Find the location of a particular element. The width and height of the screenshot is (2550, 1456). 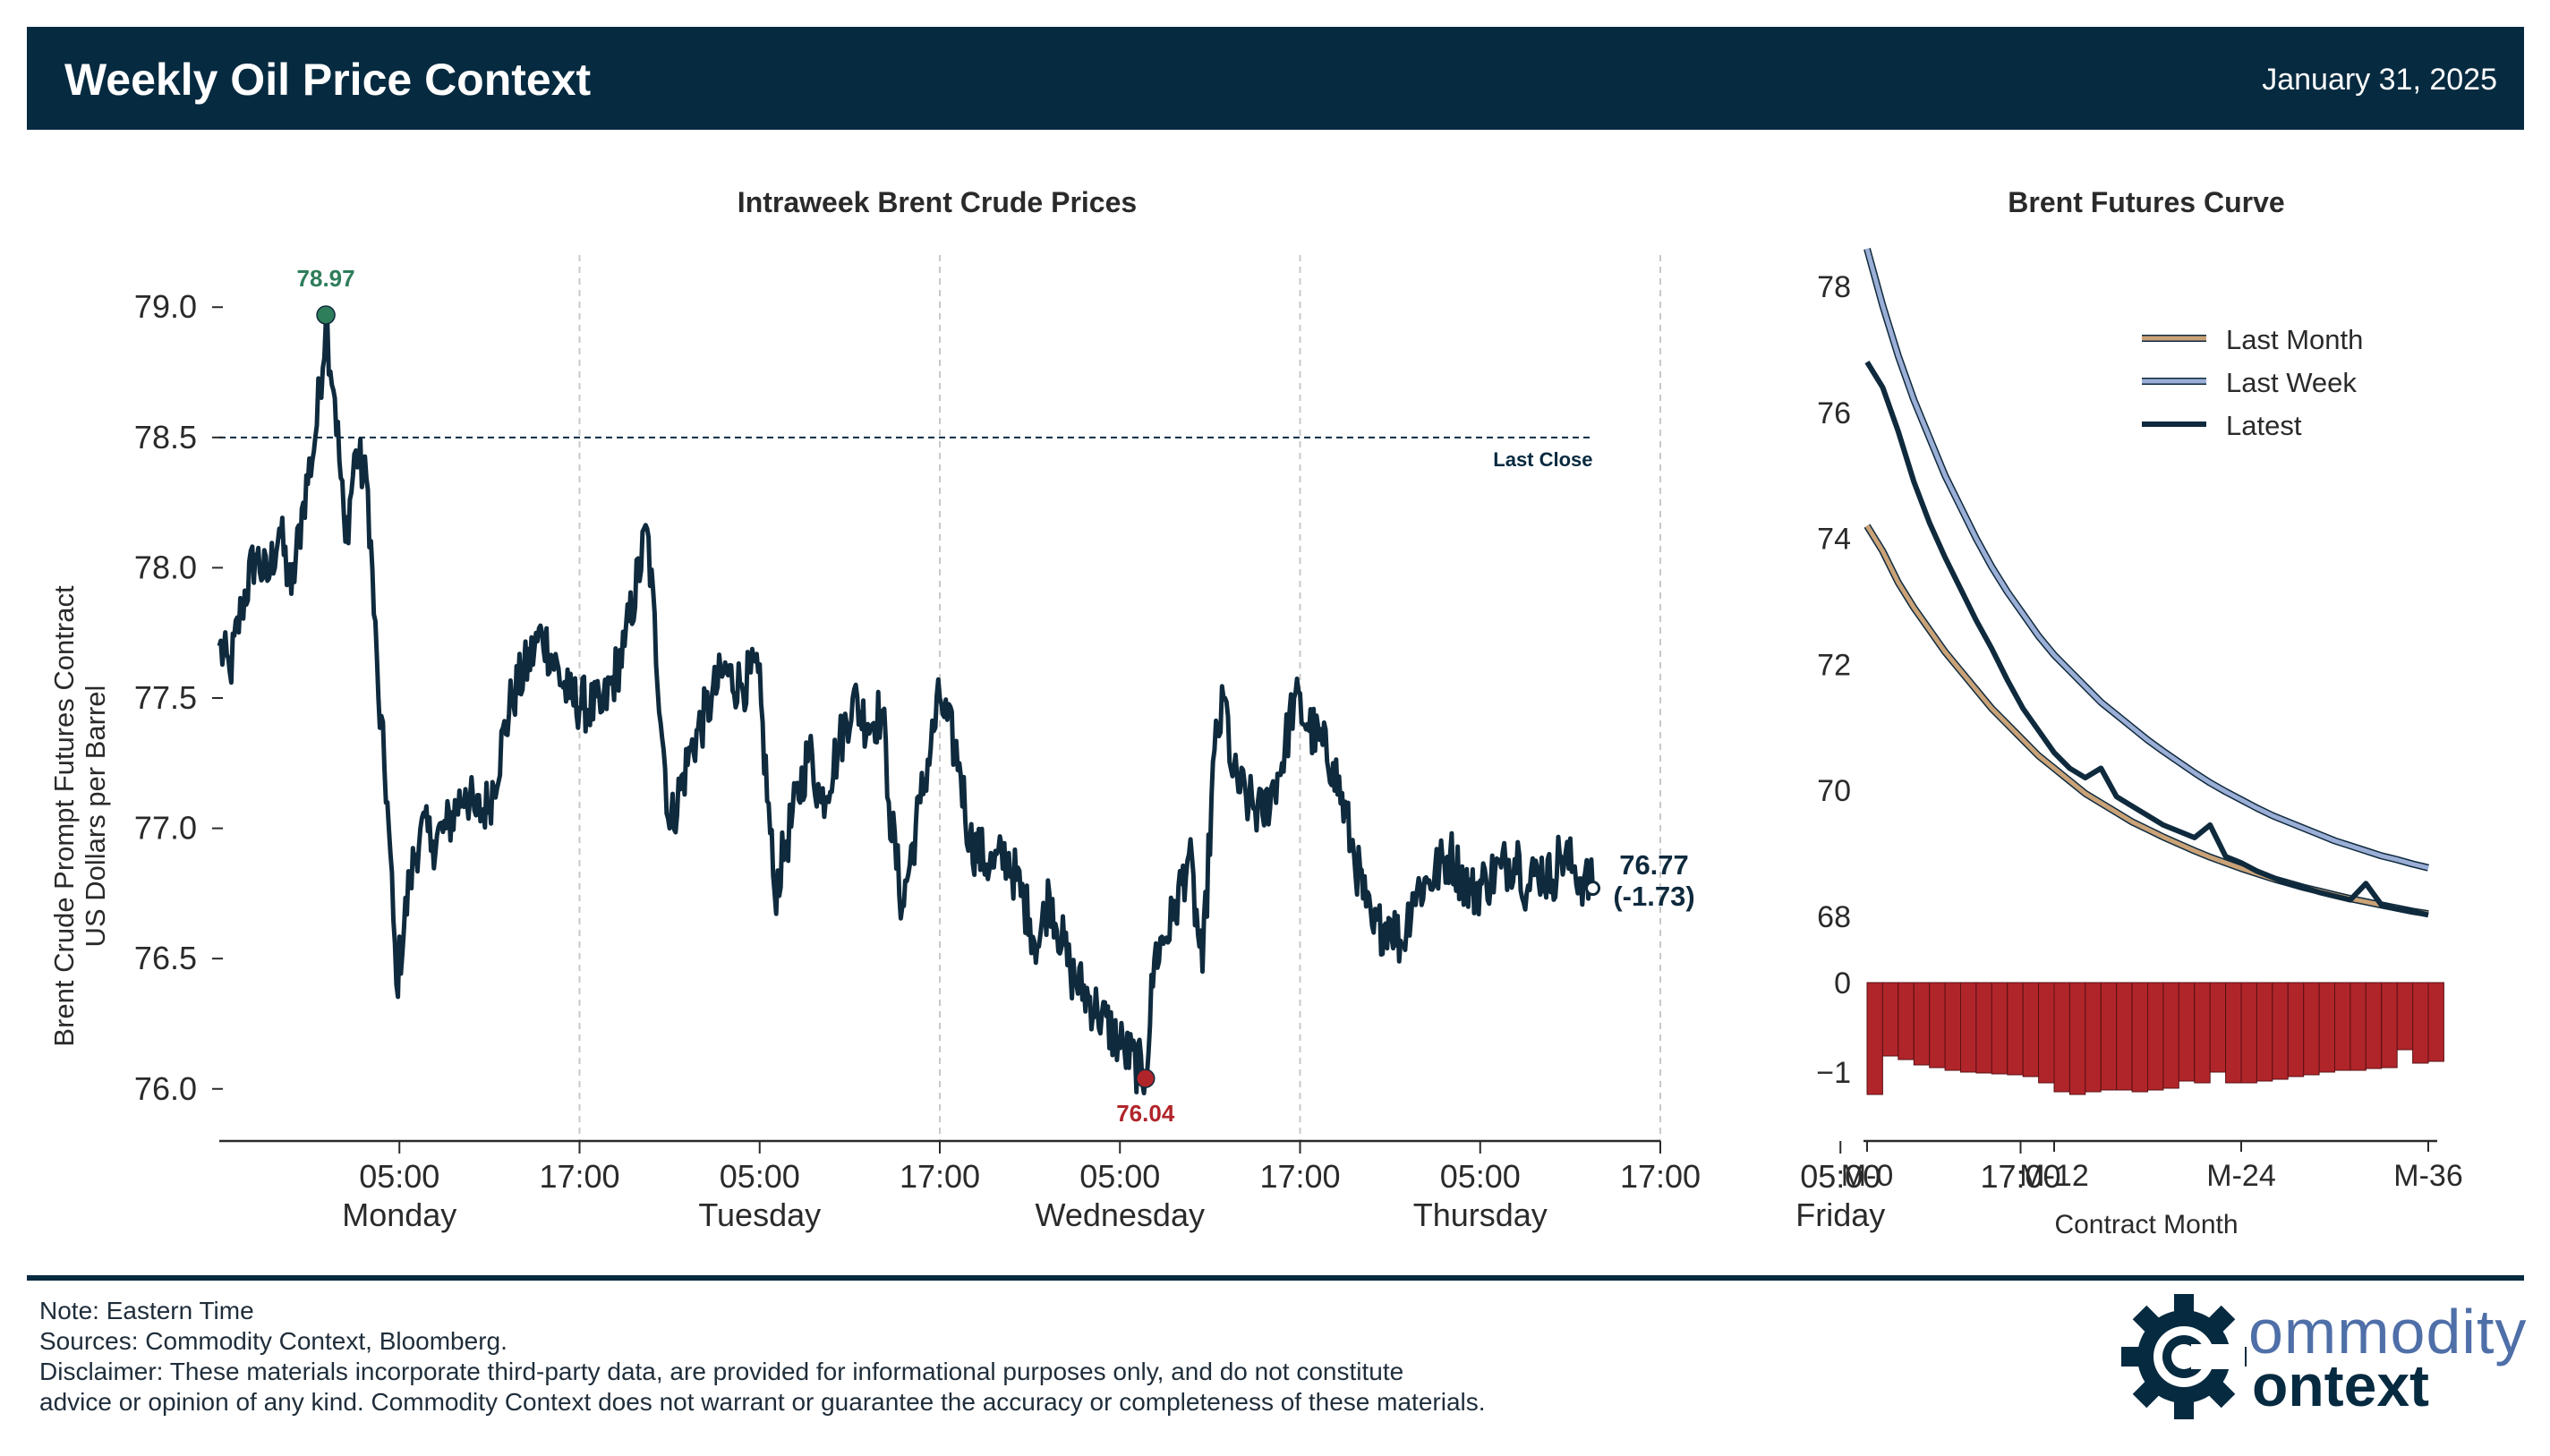

curve-line-last-month is located at coordinates (2146, 720).